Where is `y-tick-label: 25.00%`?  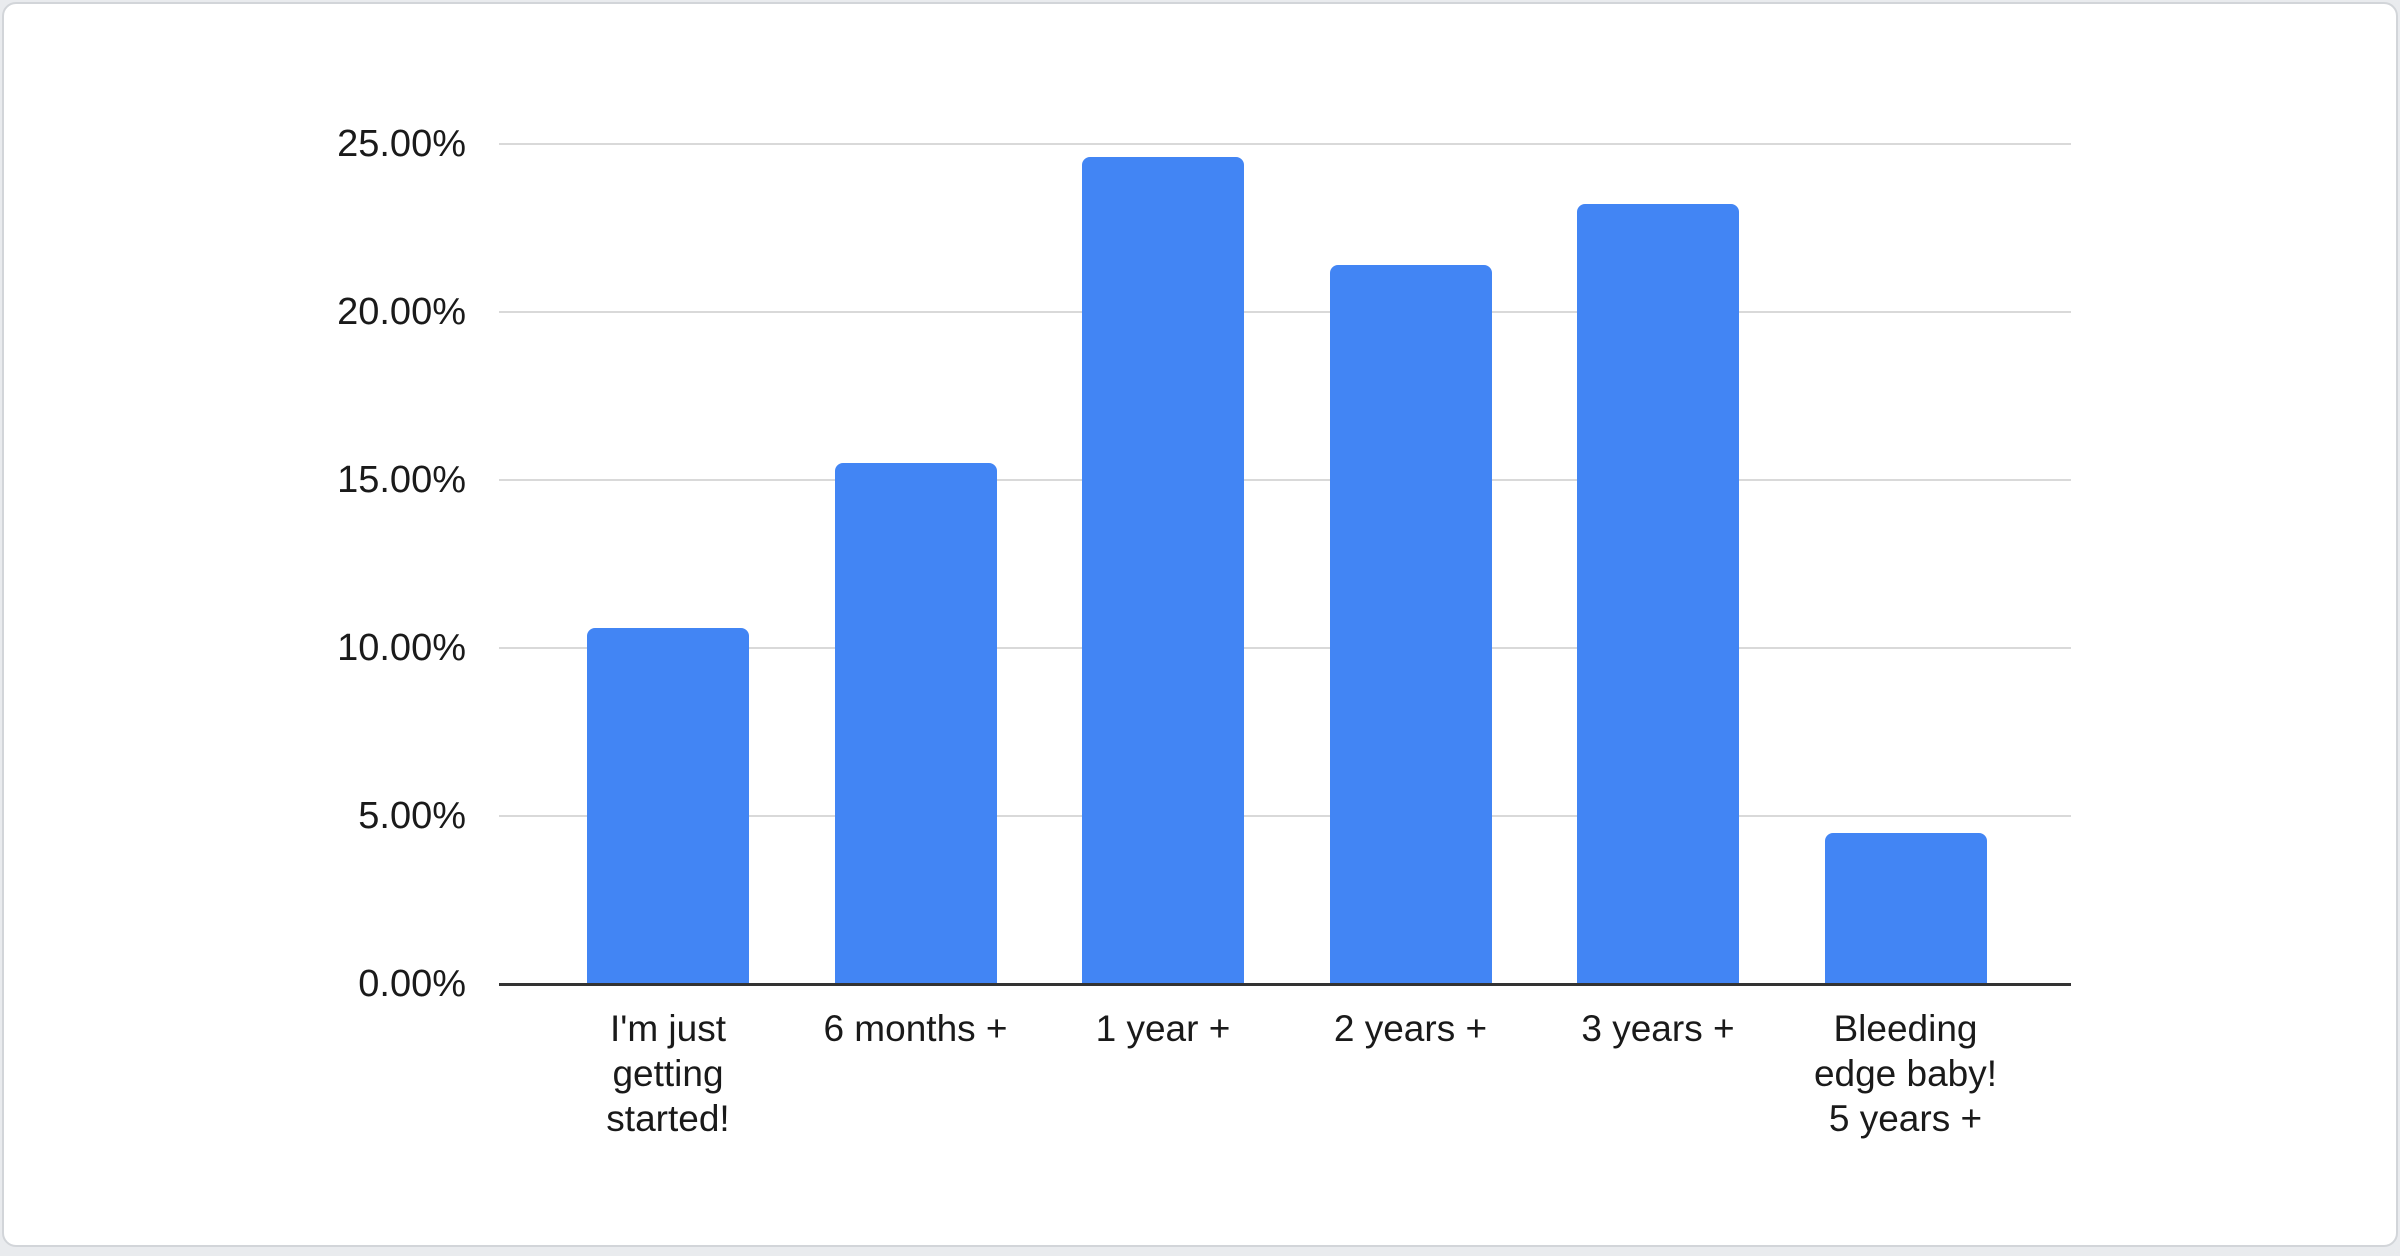 y-tick-label: 25.00% is located at coordinates (401, 144).